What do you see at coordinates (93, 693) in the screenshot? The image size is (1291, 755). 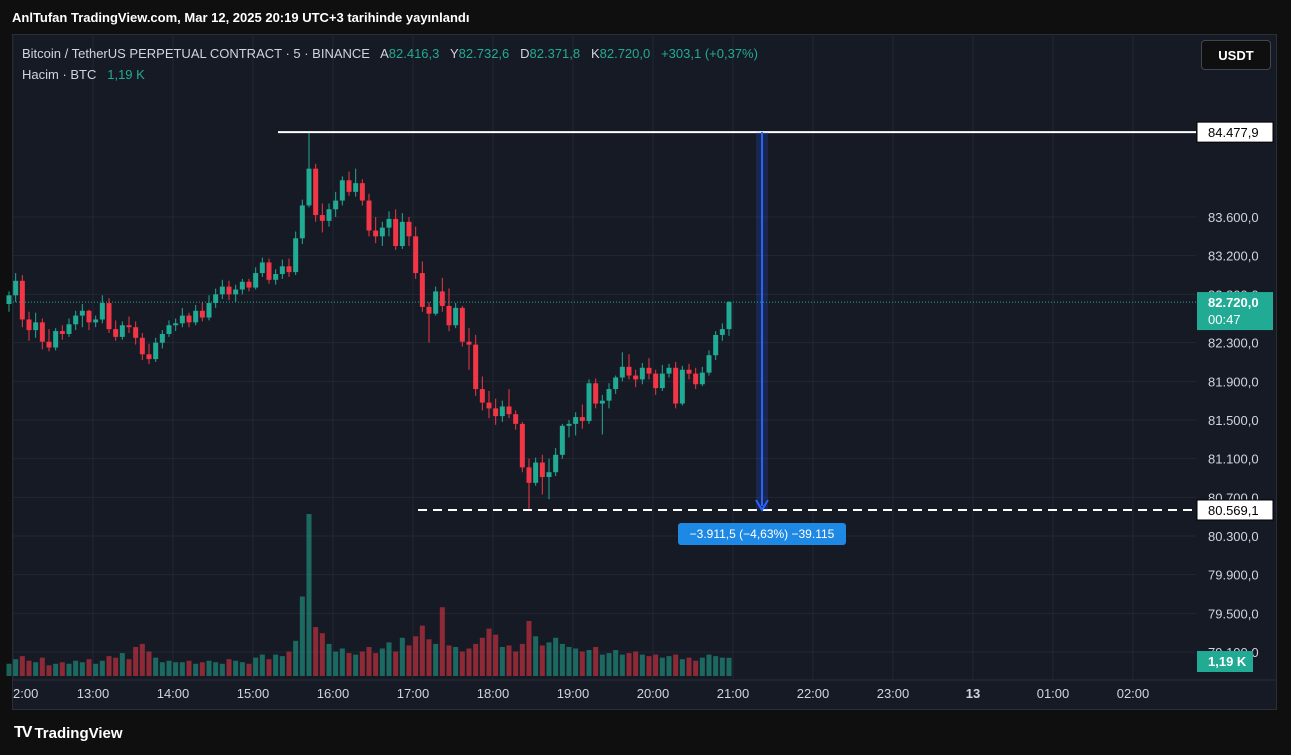 I see `x-tick-label: 13:00` at bounding box center [93, 693].